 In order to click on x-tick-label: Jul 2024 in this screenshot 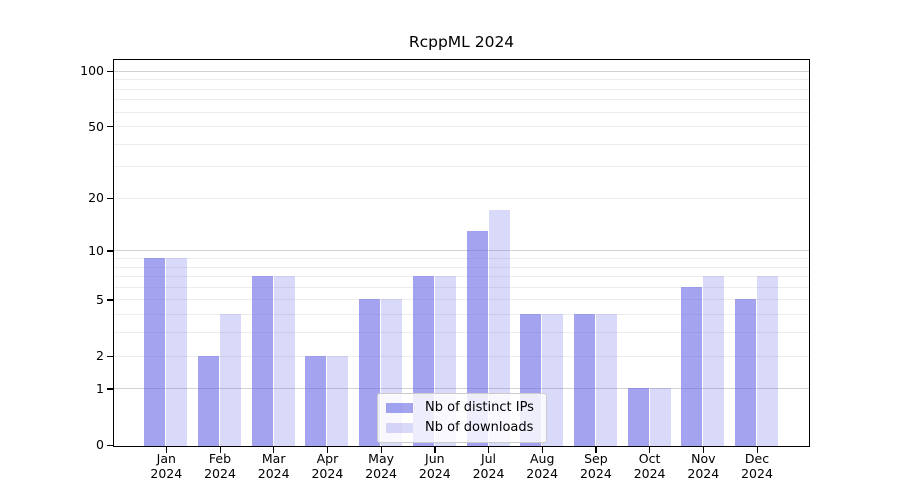, I will do `click(489, 466)`.